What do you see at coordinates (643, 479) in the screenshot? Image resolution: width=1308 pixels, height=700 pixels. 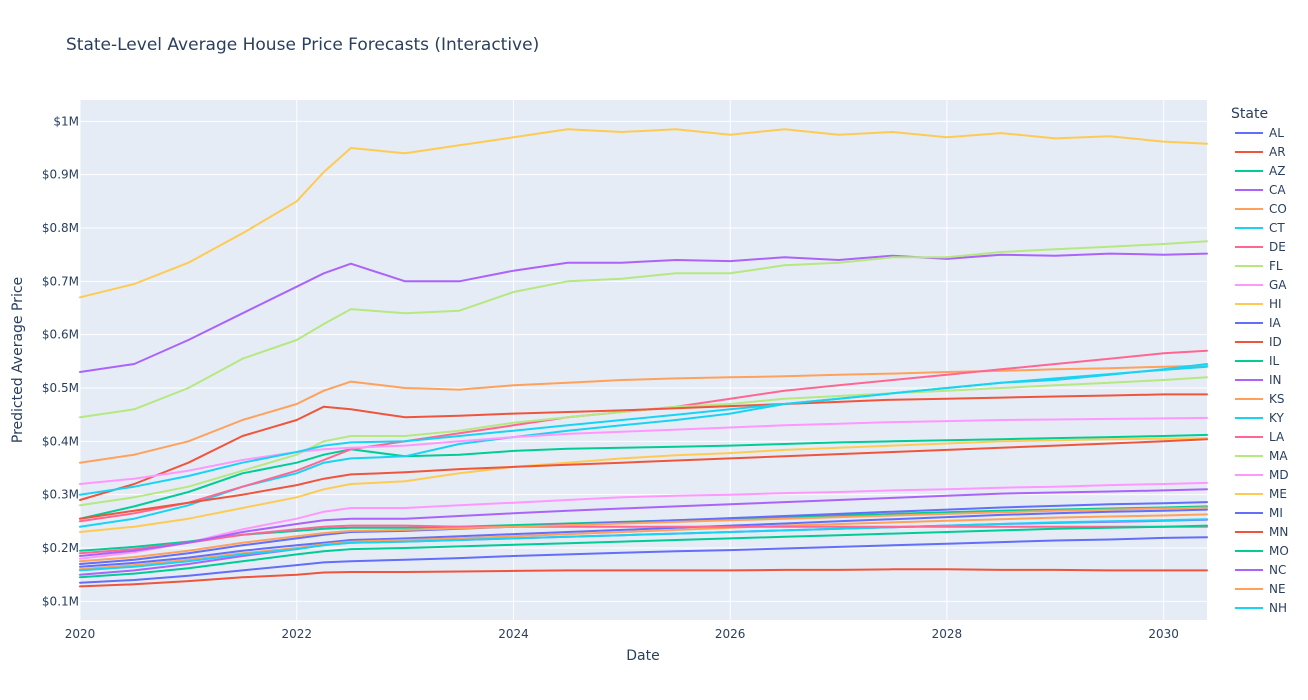 I see `series-line-mn` at bounding box center [643, 479].